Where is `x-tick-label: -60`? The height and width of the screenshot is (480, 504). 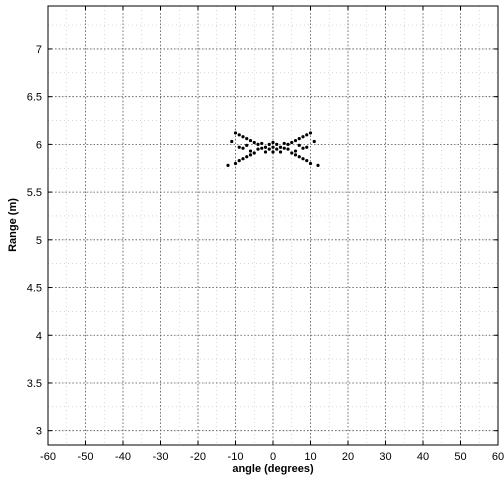
x-tick-label: -60 is located at coordinates (48, 457).